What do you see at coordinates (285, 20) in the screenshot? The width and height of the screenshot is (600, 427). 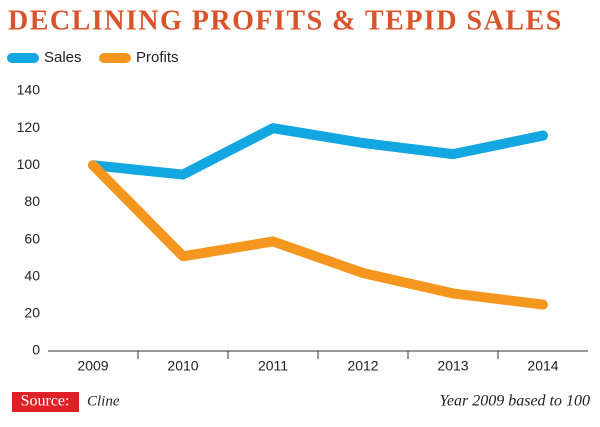 I see `chart-title: DECLINING PROFITS & TEPID SALES` at bounding box center [285, 20].